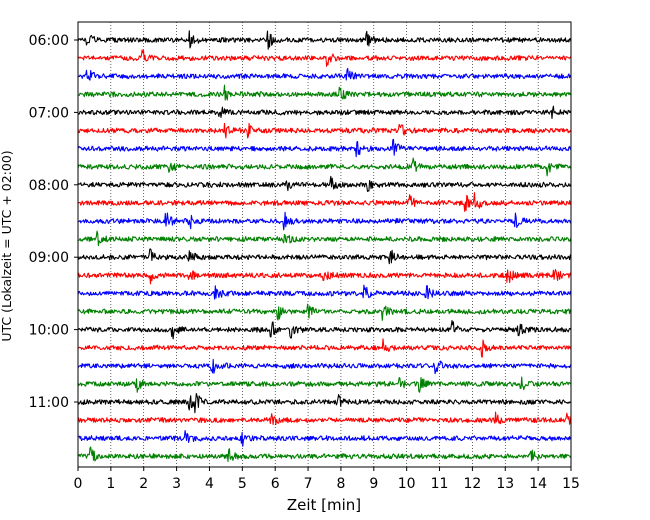 The height and width of the screenshot is (520, 650). Describe the element at coordinates (49, 41) in the screenshot. I see `y-tick-label: 06:00` at that location.